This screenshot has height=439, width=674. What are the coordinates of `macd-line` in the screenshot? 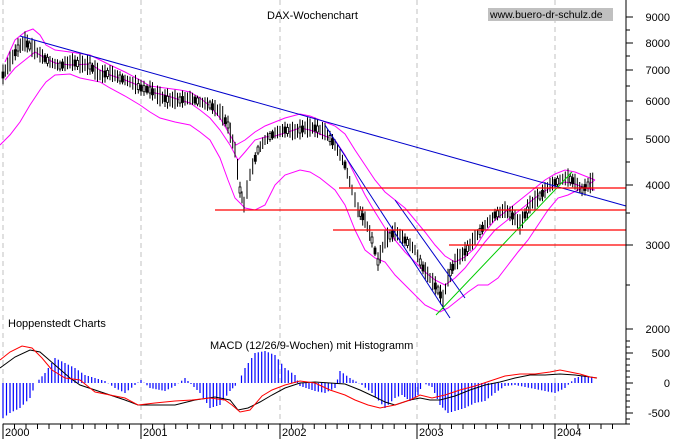 It's located at (299, 379).